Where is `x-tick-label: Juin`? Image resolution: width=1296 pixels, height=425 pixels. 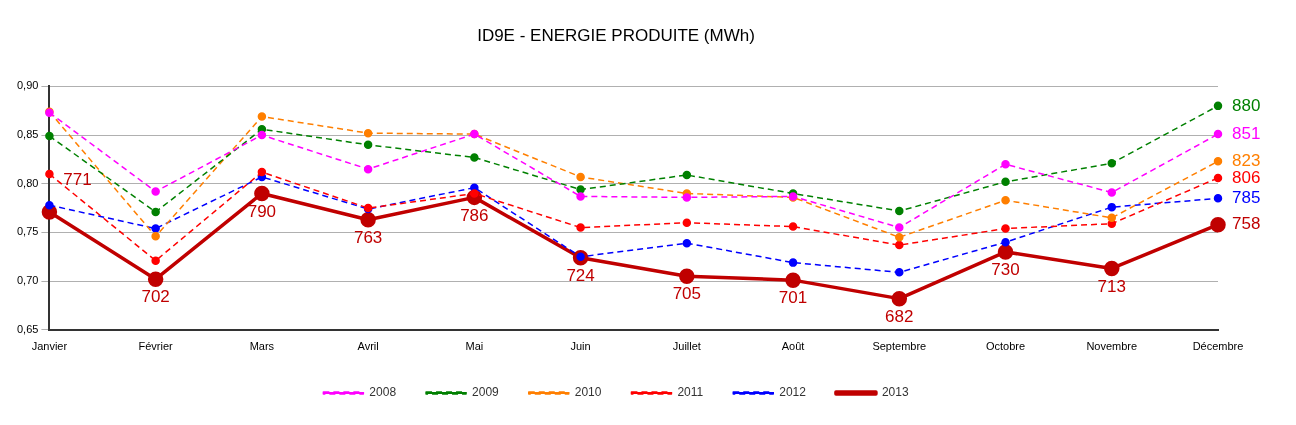 x-tick-label: Juin is located at coordinates (580, 346).